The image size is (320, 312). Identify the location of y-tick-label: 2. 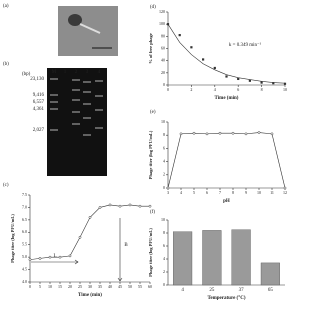
(164, 174).